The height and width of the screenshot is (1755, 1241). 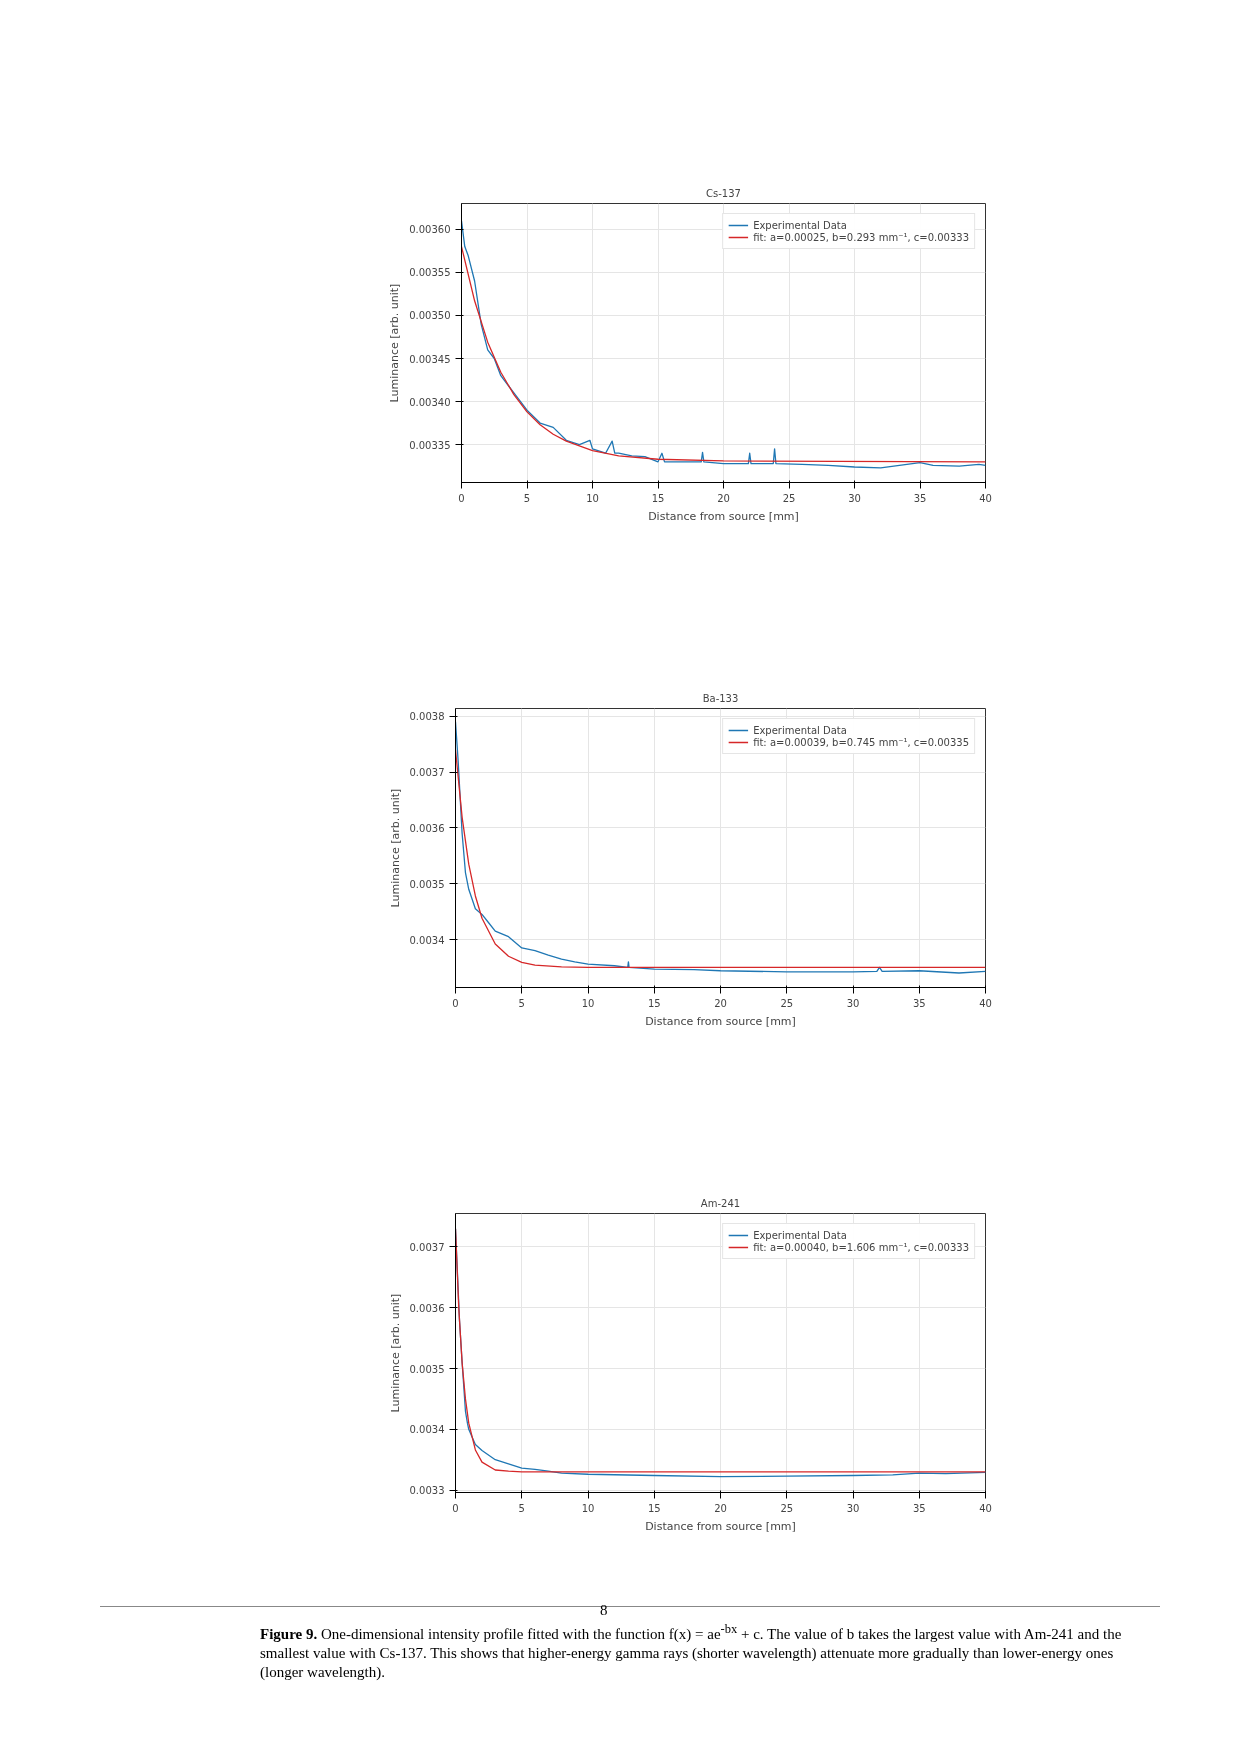 I want to click on y-tick-label: 0.0033, so click(x=427, y=1491).